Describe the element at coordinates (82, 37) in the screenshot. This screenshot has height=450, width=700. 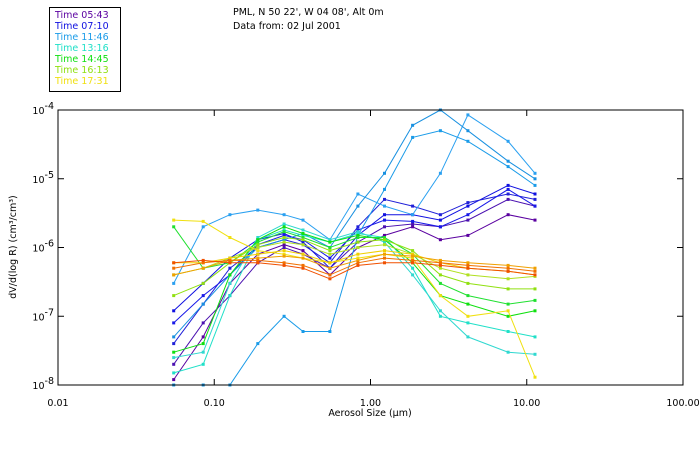
I see `legend-item: Time 11:46` at that location.